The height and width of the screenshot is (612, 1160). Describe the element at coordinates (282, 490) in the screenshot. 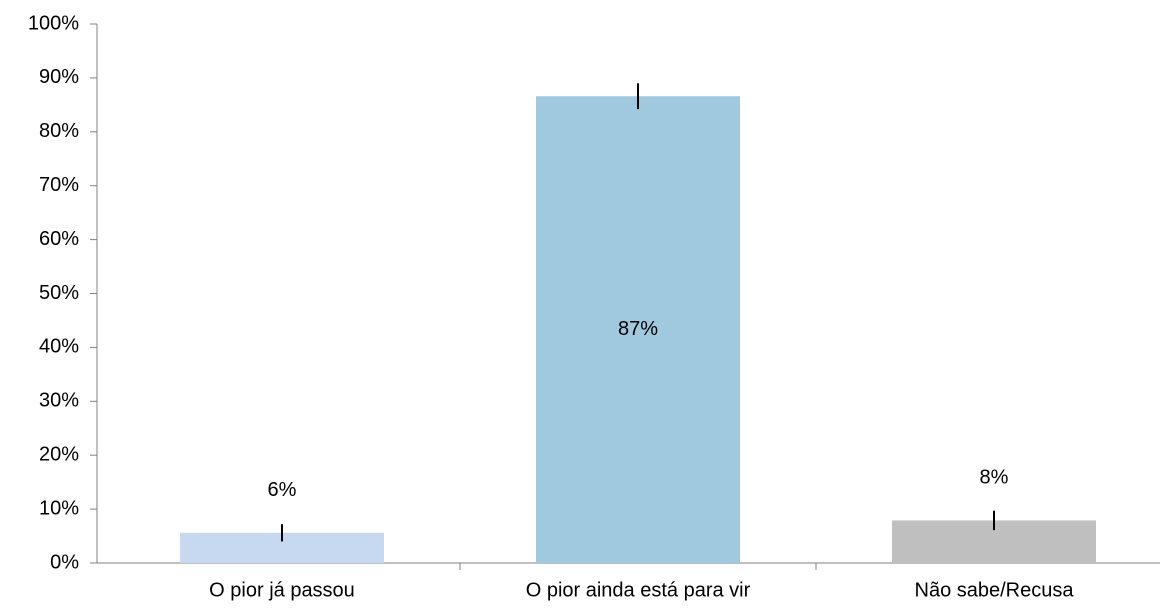

I see `value-label: 6%` at that location.